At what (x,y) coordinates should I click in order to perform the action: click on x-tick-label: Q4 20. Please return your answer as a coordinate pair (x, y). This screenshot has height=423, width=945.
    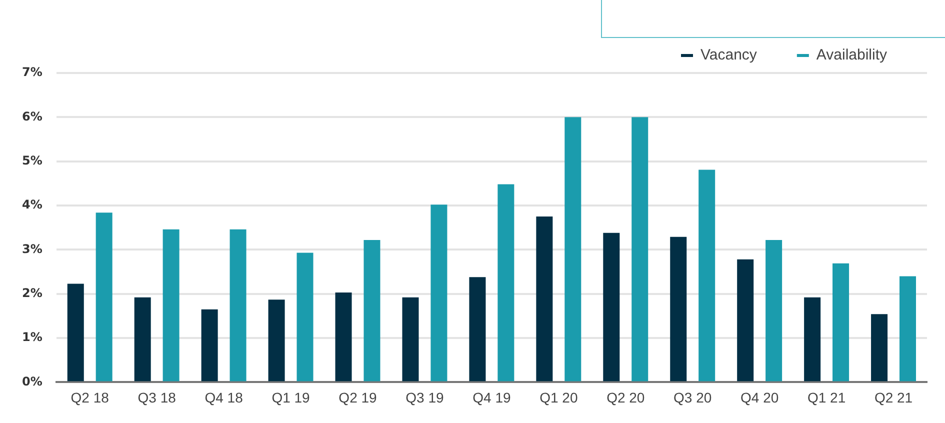
    Looking at the image, I should click on (759, 397).